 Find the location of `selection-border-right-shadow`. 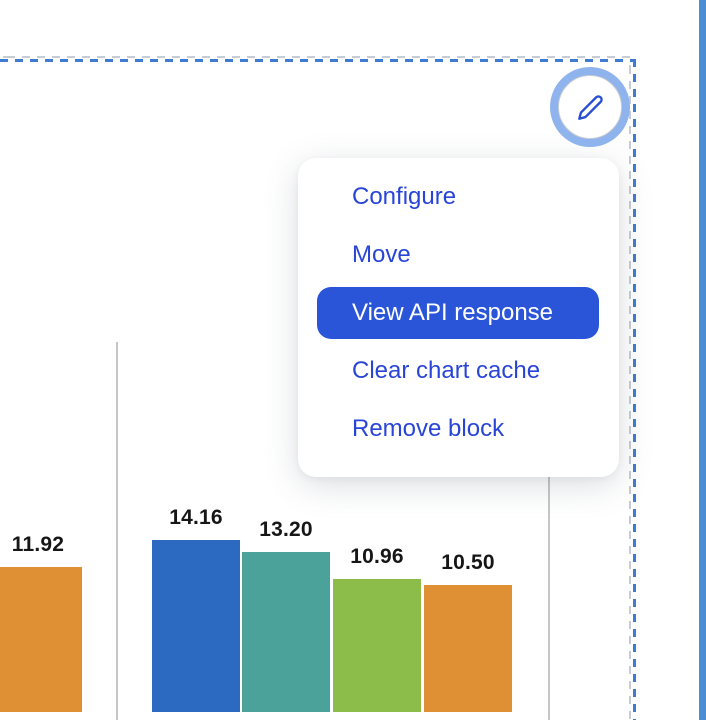

selection-border-right-shadow is located at coordinates (630, 389).